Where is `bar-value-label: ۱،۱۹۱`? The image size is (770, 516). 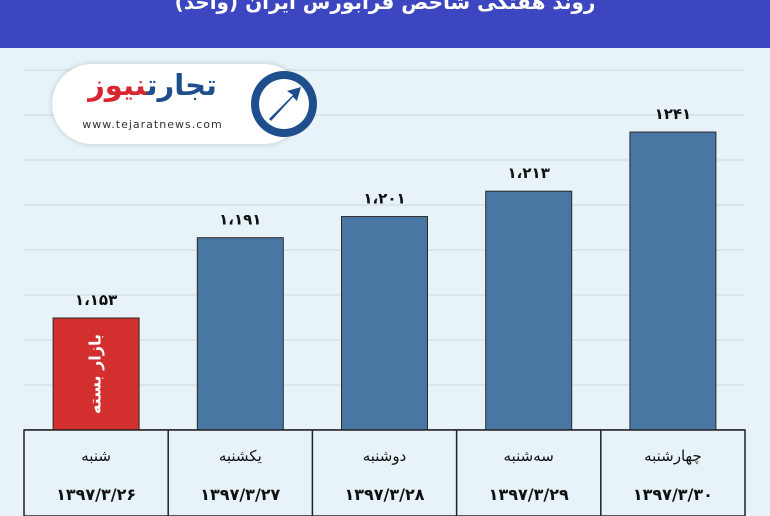 bar-value-label: ۱،۱۹۱ is located at coordinates (240, 220).